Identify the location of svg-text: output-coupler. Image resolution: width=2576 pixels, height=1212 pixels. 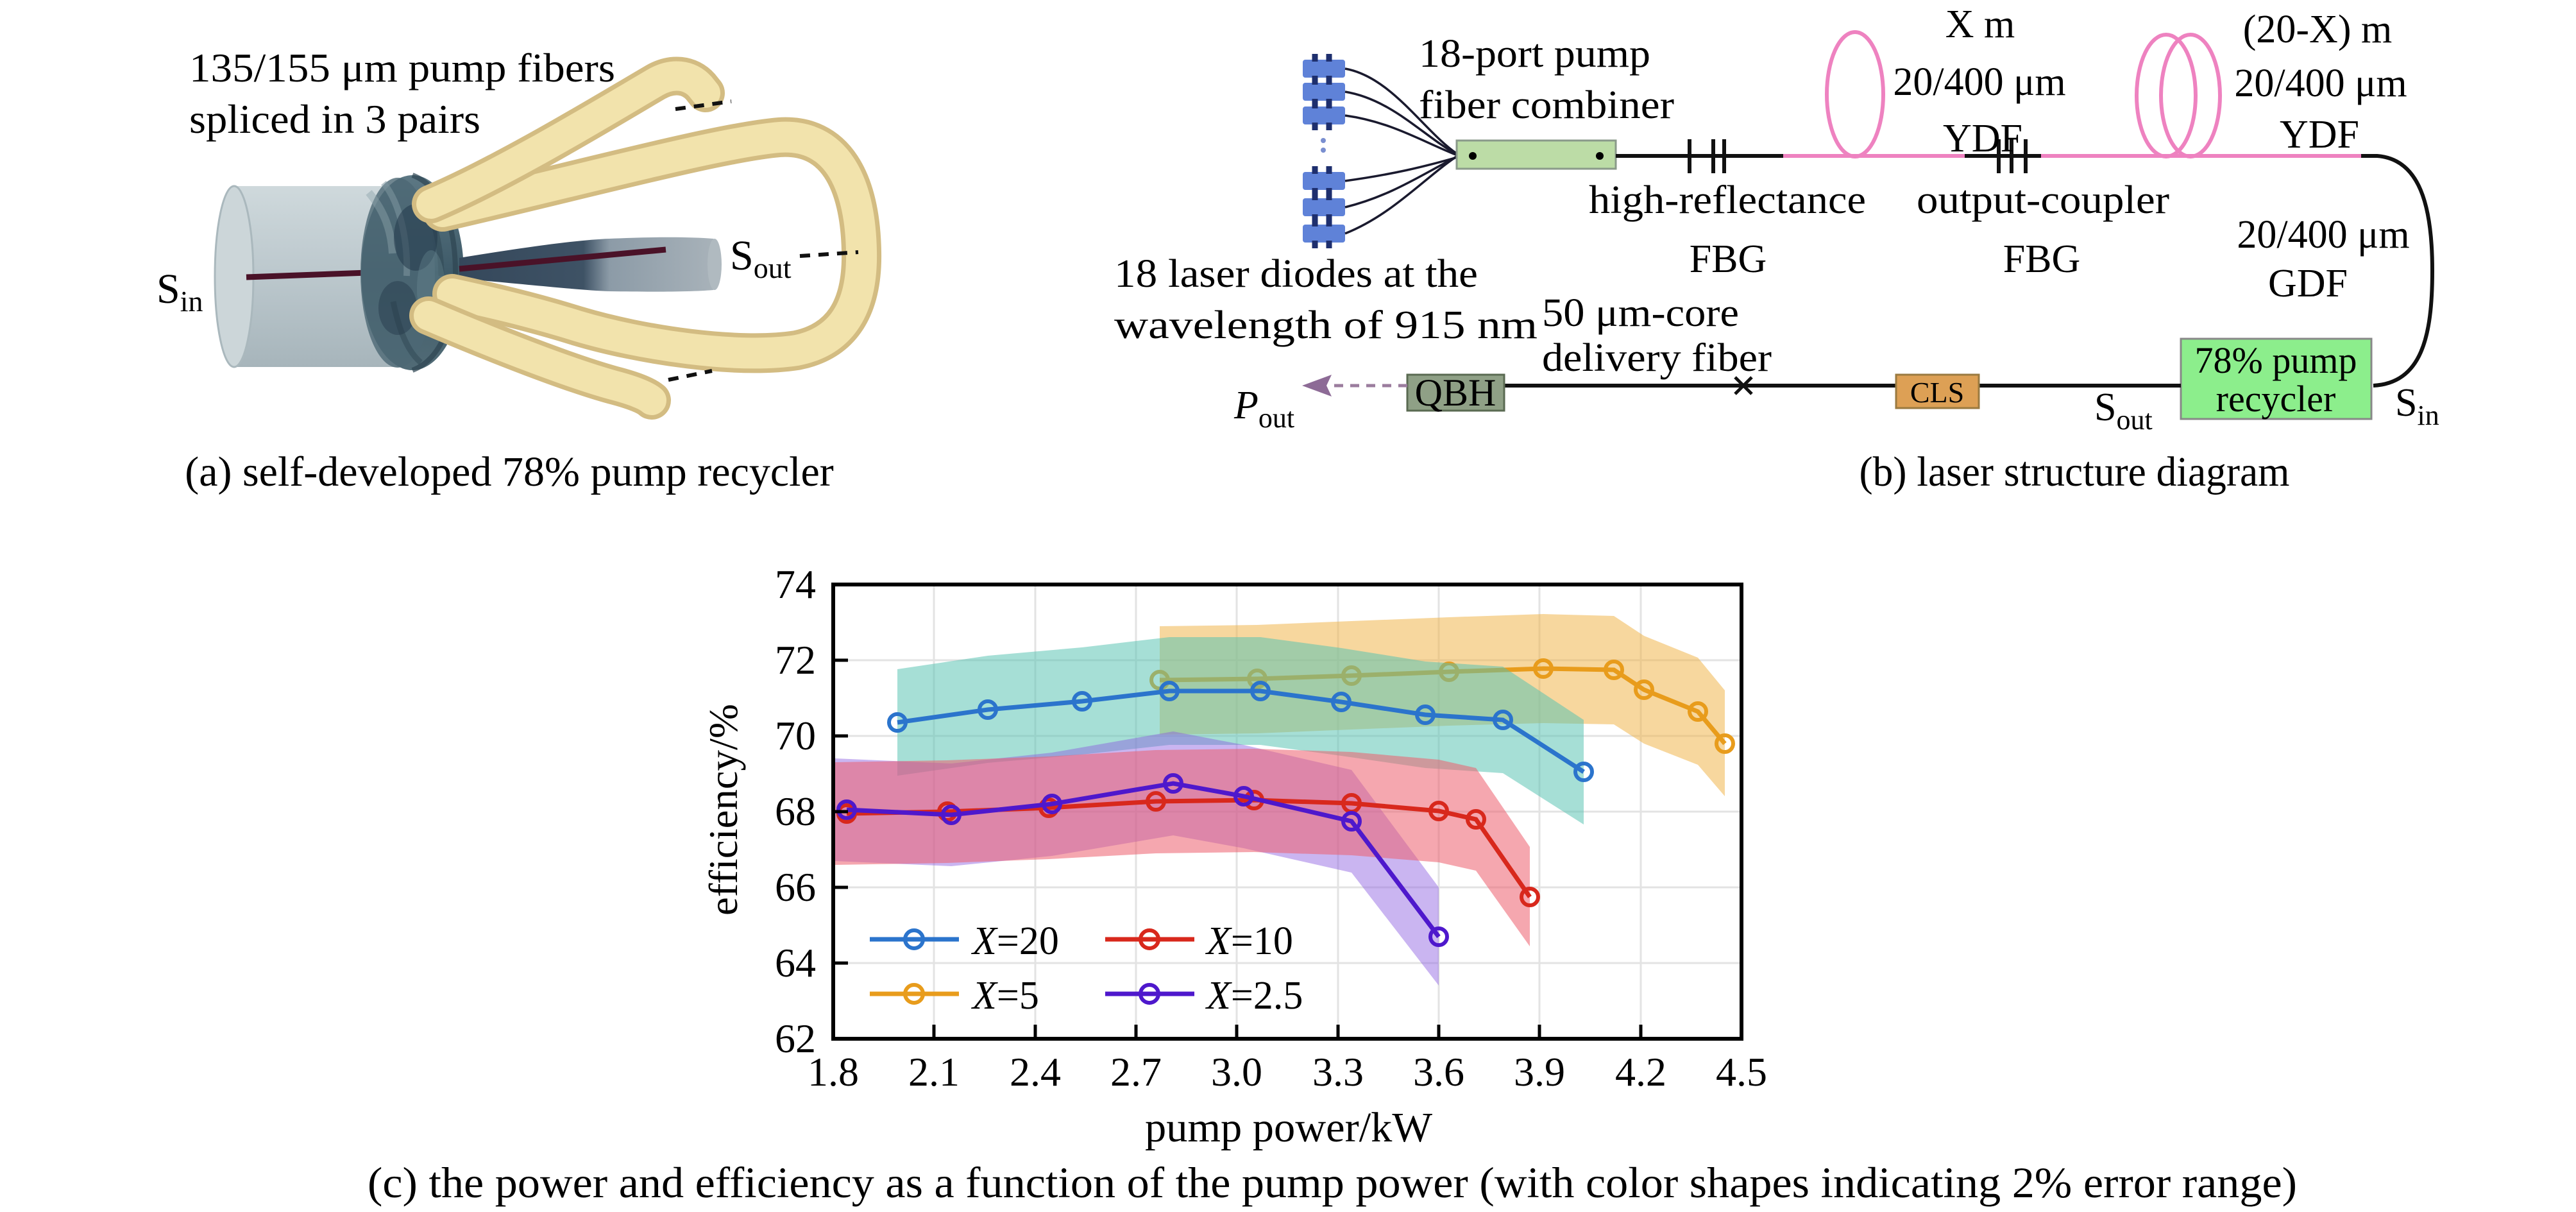
(2043, 200).